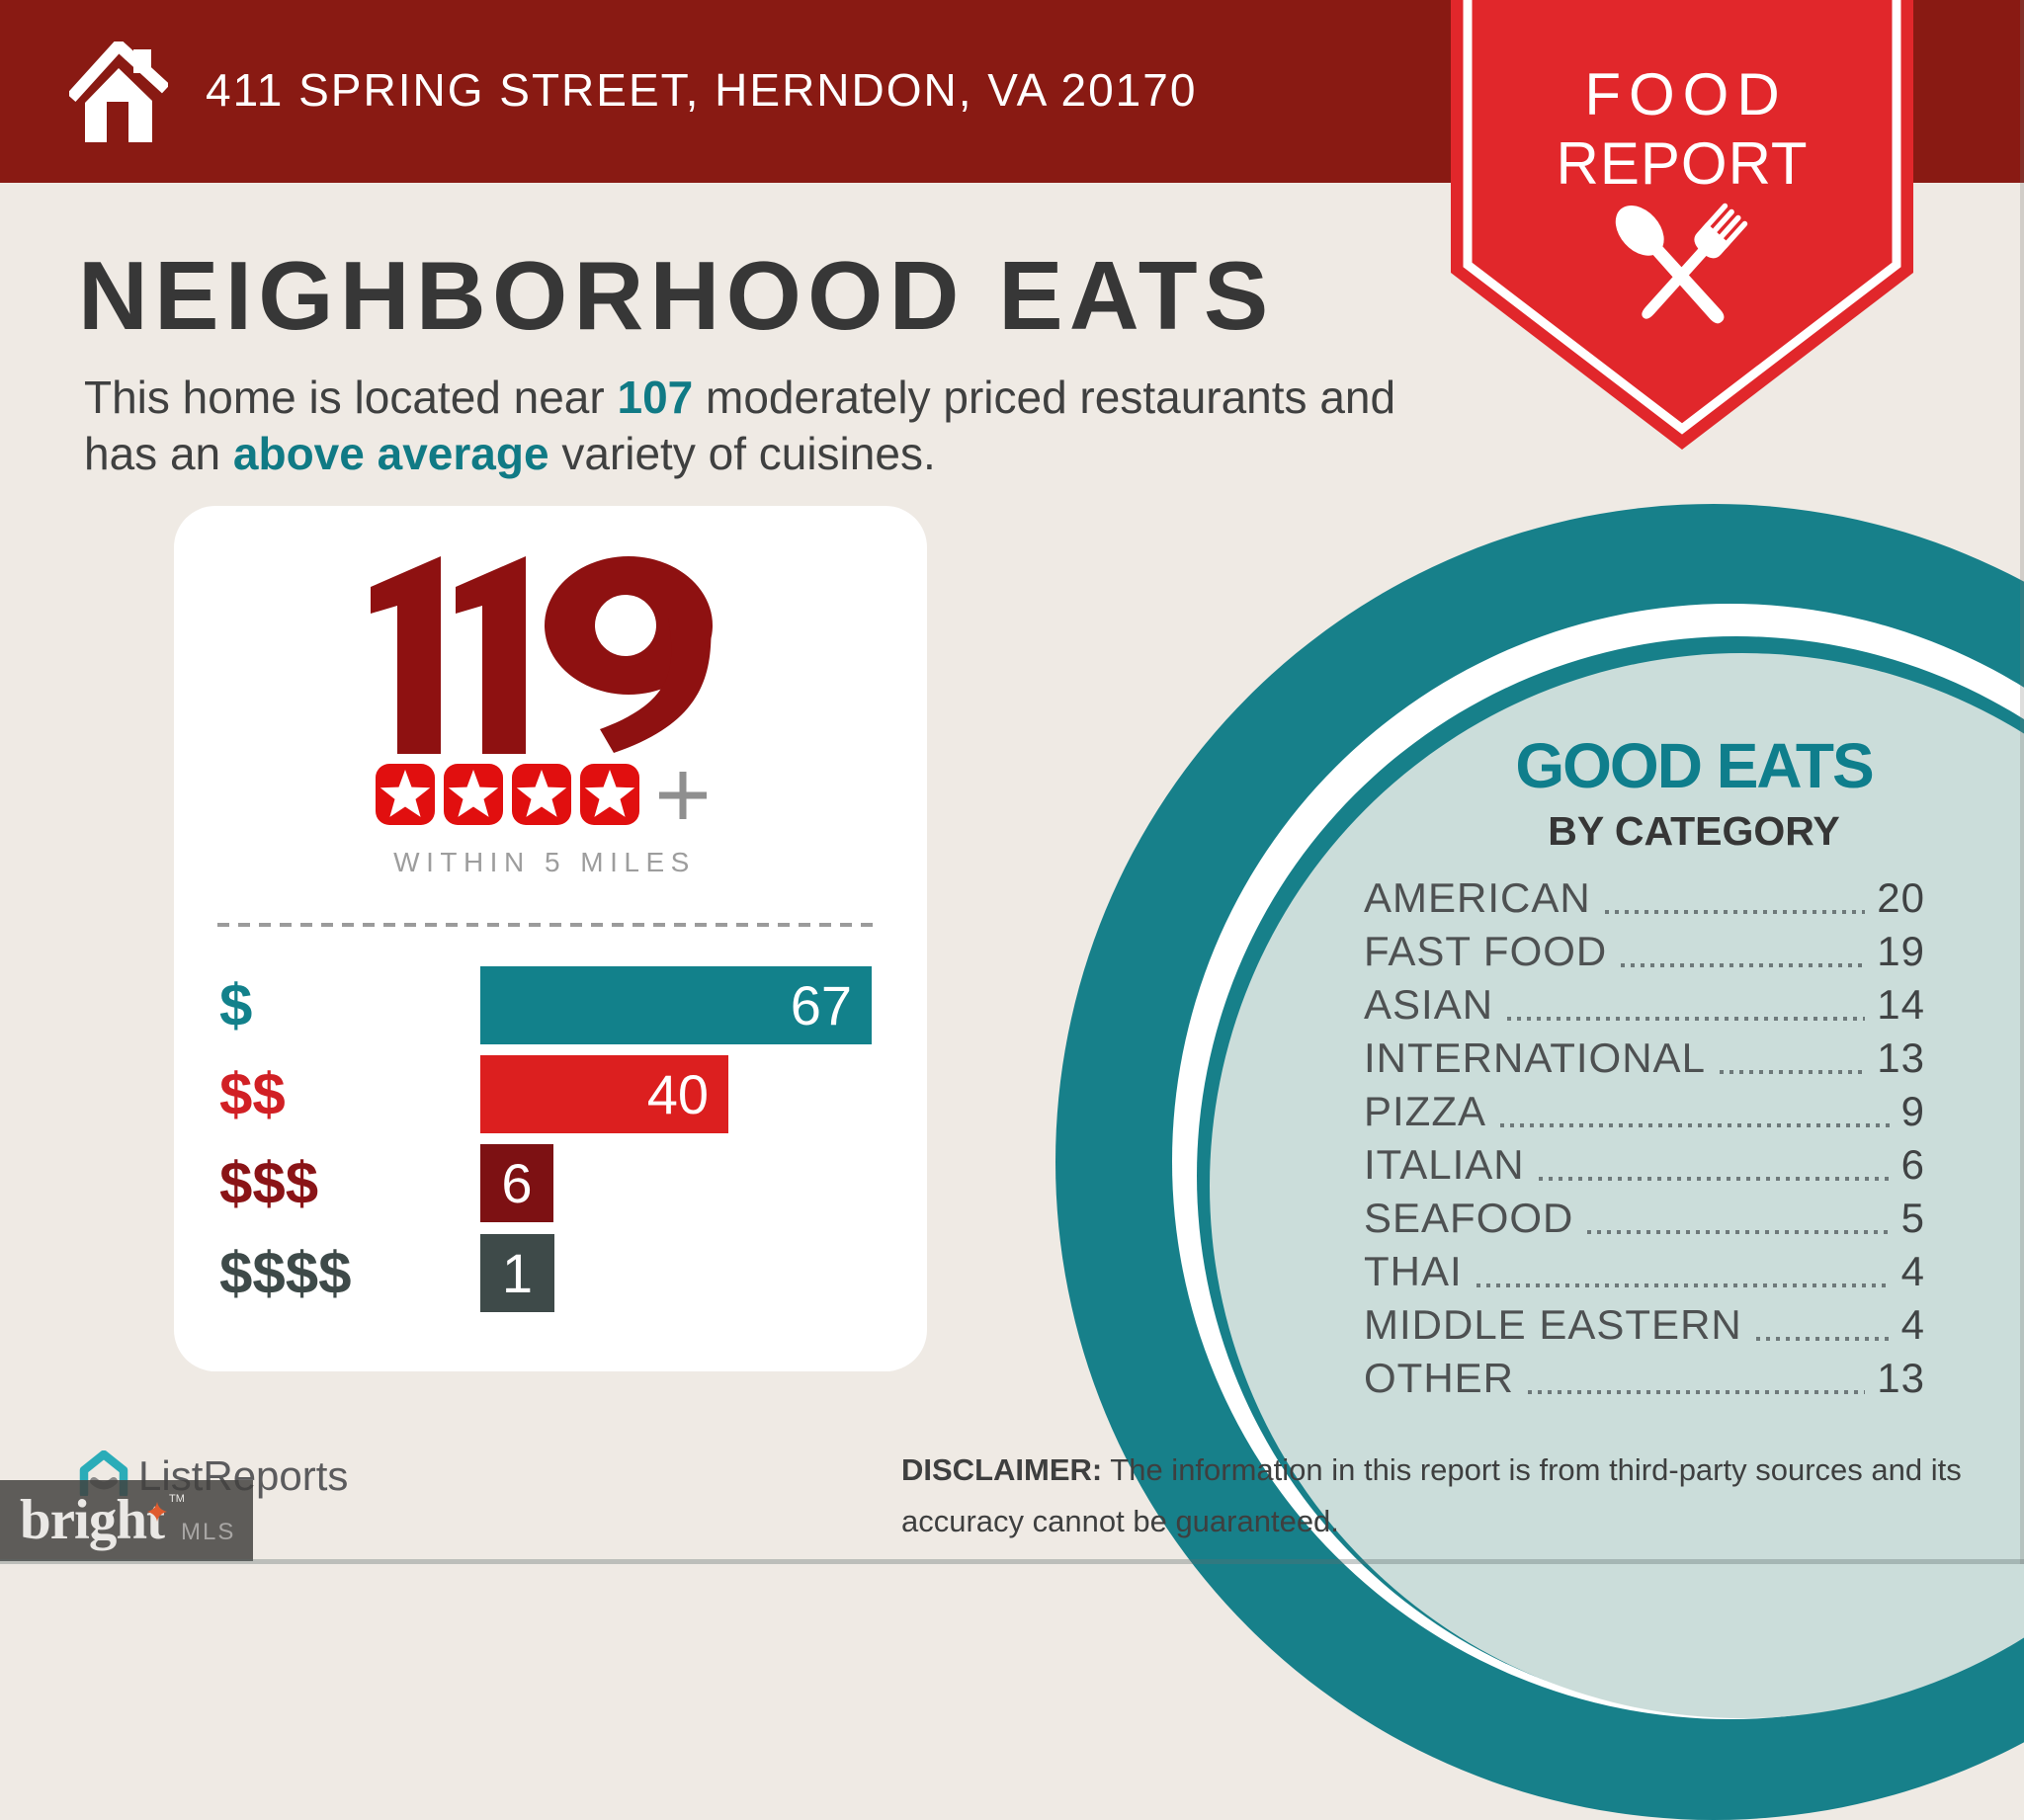 The width and height of the screenshot is (2024, 1820). What do you see at coordinates (1683, 163) in the screenshot?
I see `svg-text: REPORT` at bounding box center [1683, 163].